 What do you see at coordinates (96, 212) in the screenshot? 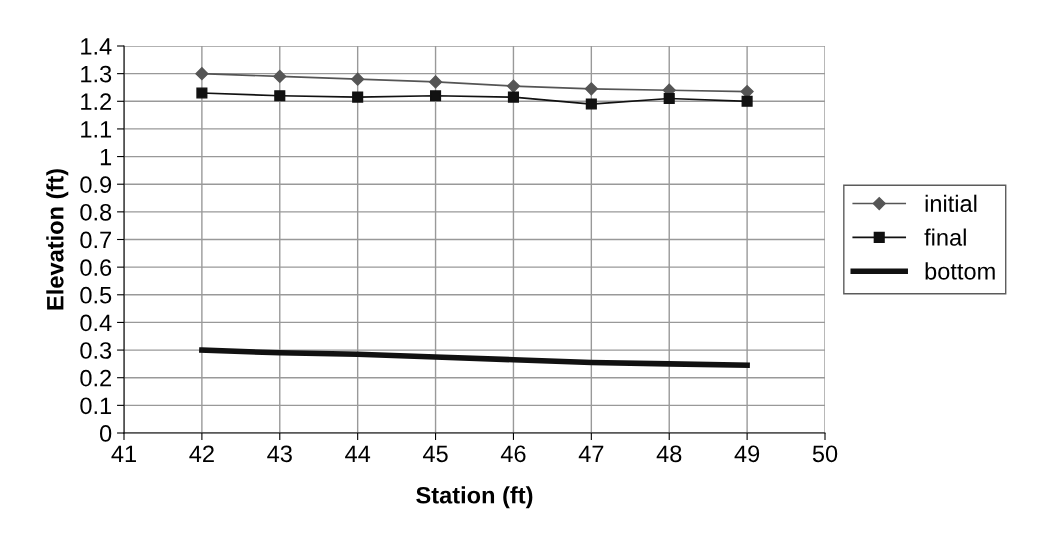
I see `y-tick-label: 0.8` at bounding box center [96, 212].